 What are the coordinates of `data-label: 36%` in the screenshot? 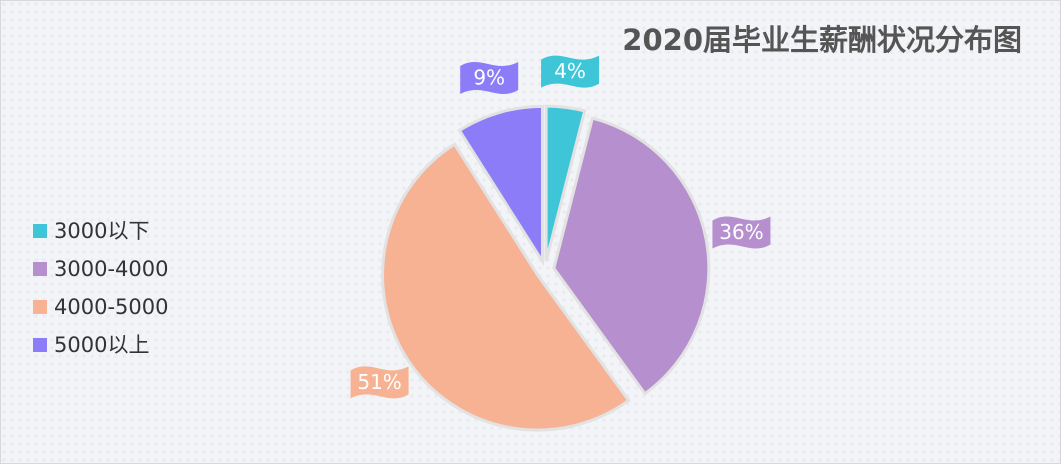 It's located at (741, 232).